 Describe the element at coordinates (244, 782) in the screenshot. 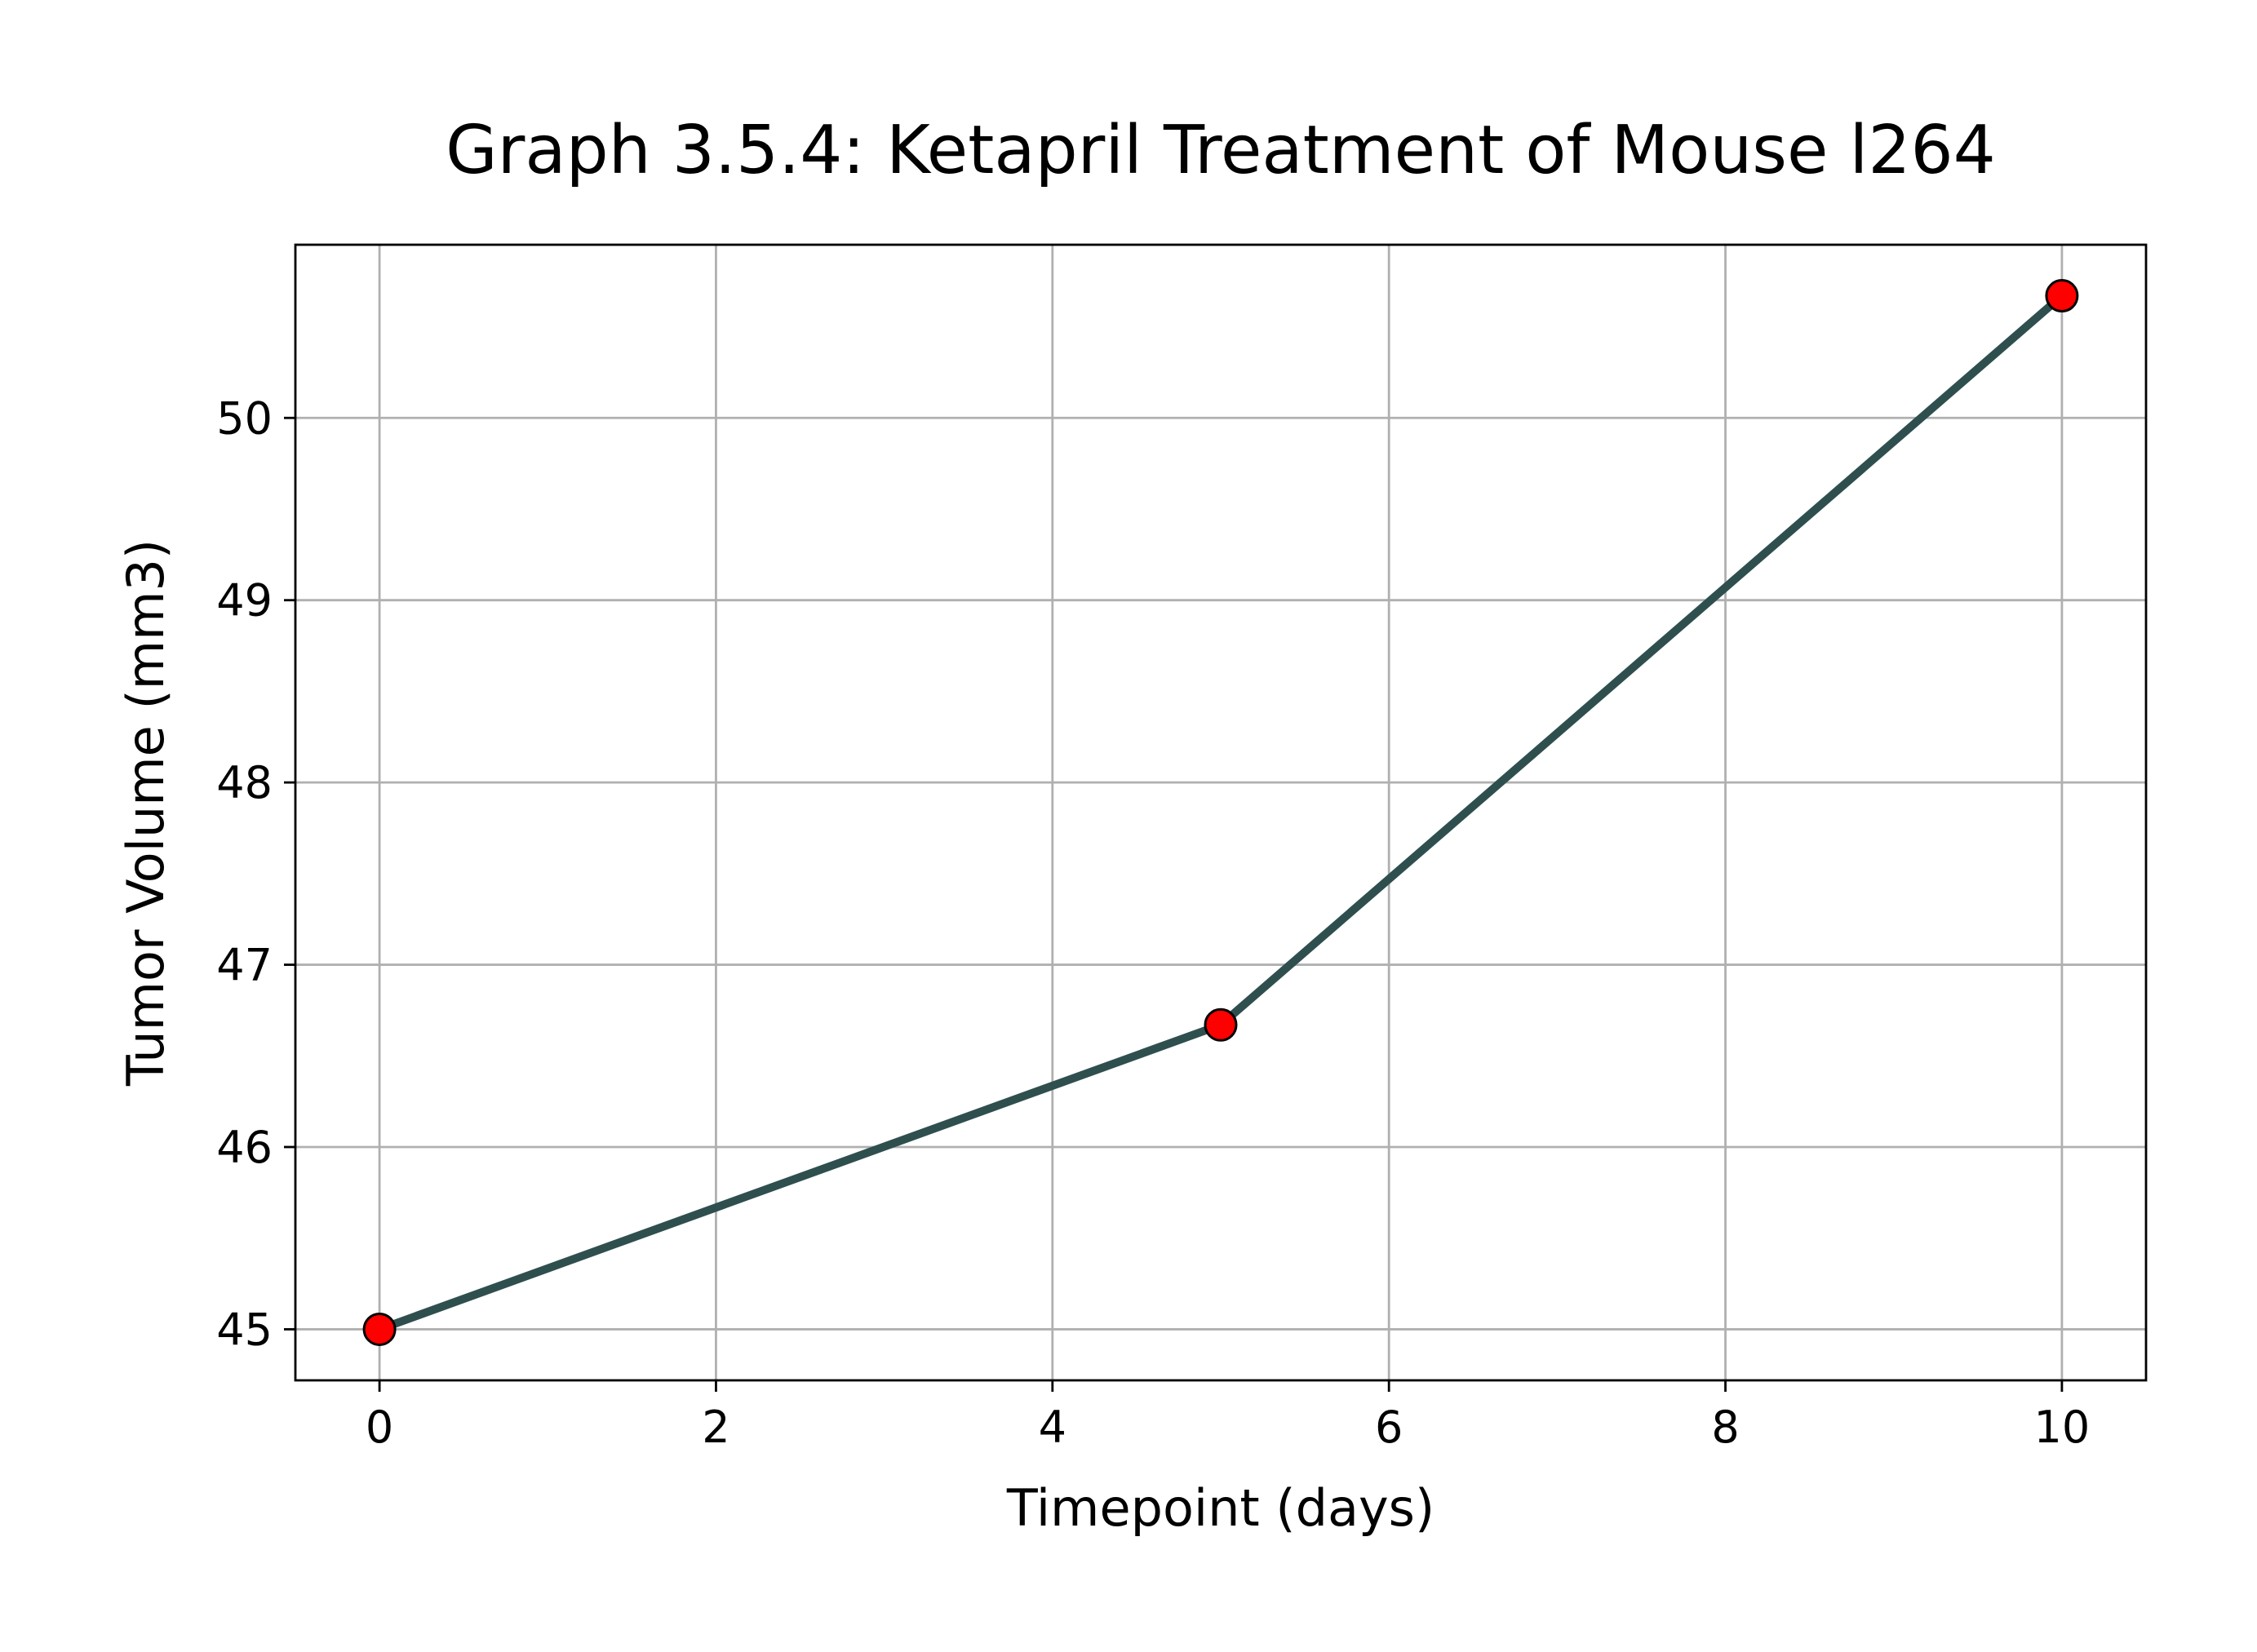

I see `y-tick-label: 48` at that location.